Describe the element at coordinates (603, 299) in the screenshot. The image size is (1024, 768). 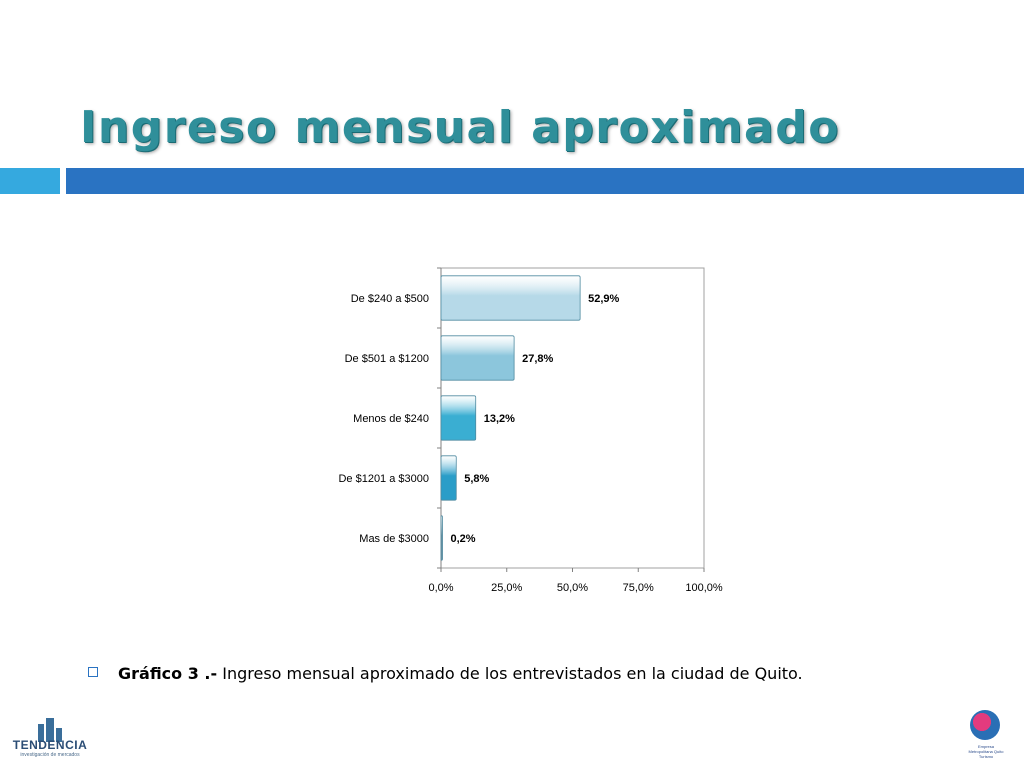
I see `value-label: 52,9%` at that location.